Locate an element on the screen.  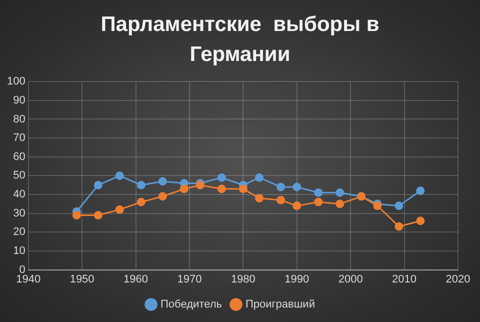
y-tick-label: 80 is located at coordinates (19, 119).